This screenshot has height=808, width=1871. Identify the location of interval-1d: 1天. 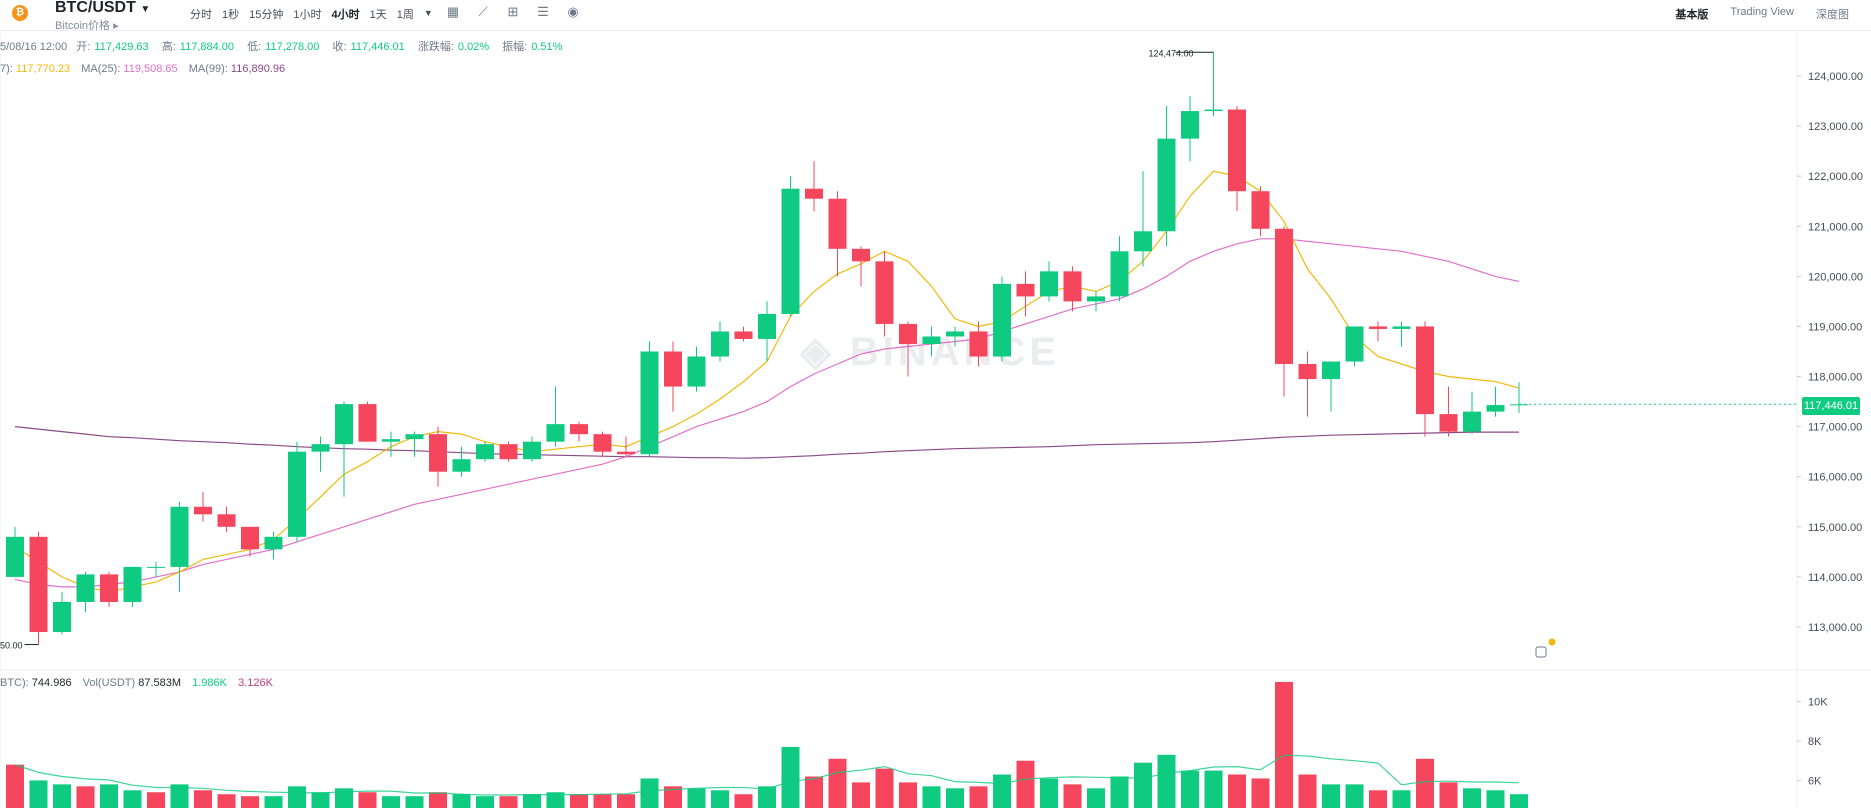
(378, 15).